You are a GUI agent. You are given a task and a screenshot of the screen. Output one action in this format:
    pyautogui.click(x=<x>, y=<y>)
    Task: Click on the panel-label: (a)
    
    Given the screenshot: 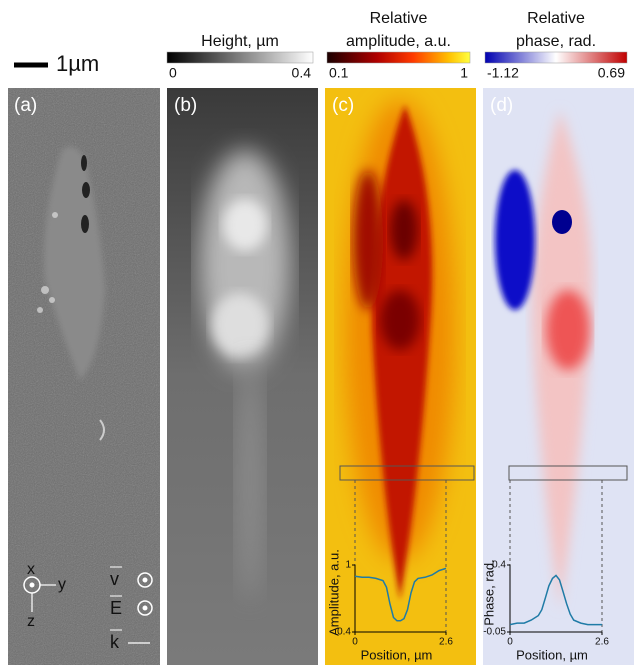 What is the action you would take?
    pyautogui.click(x=25, y=105)
    